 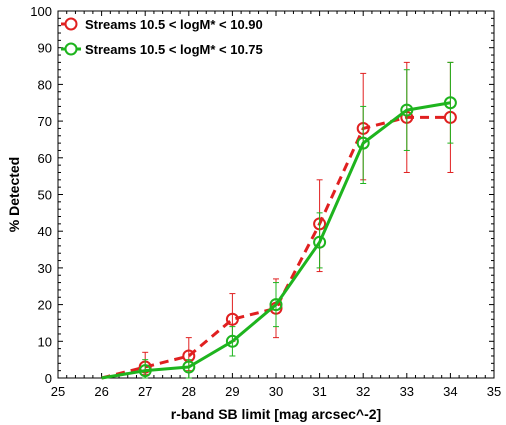 I want to click on y-axis-label: % Detected, so click(x=14, y=194).